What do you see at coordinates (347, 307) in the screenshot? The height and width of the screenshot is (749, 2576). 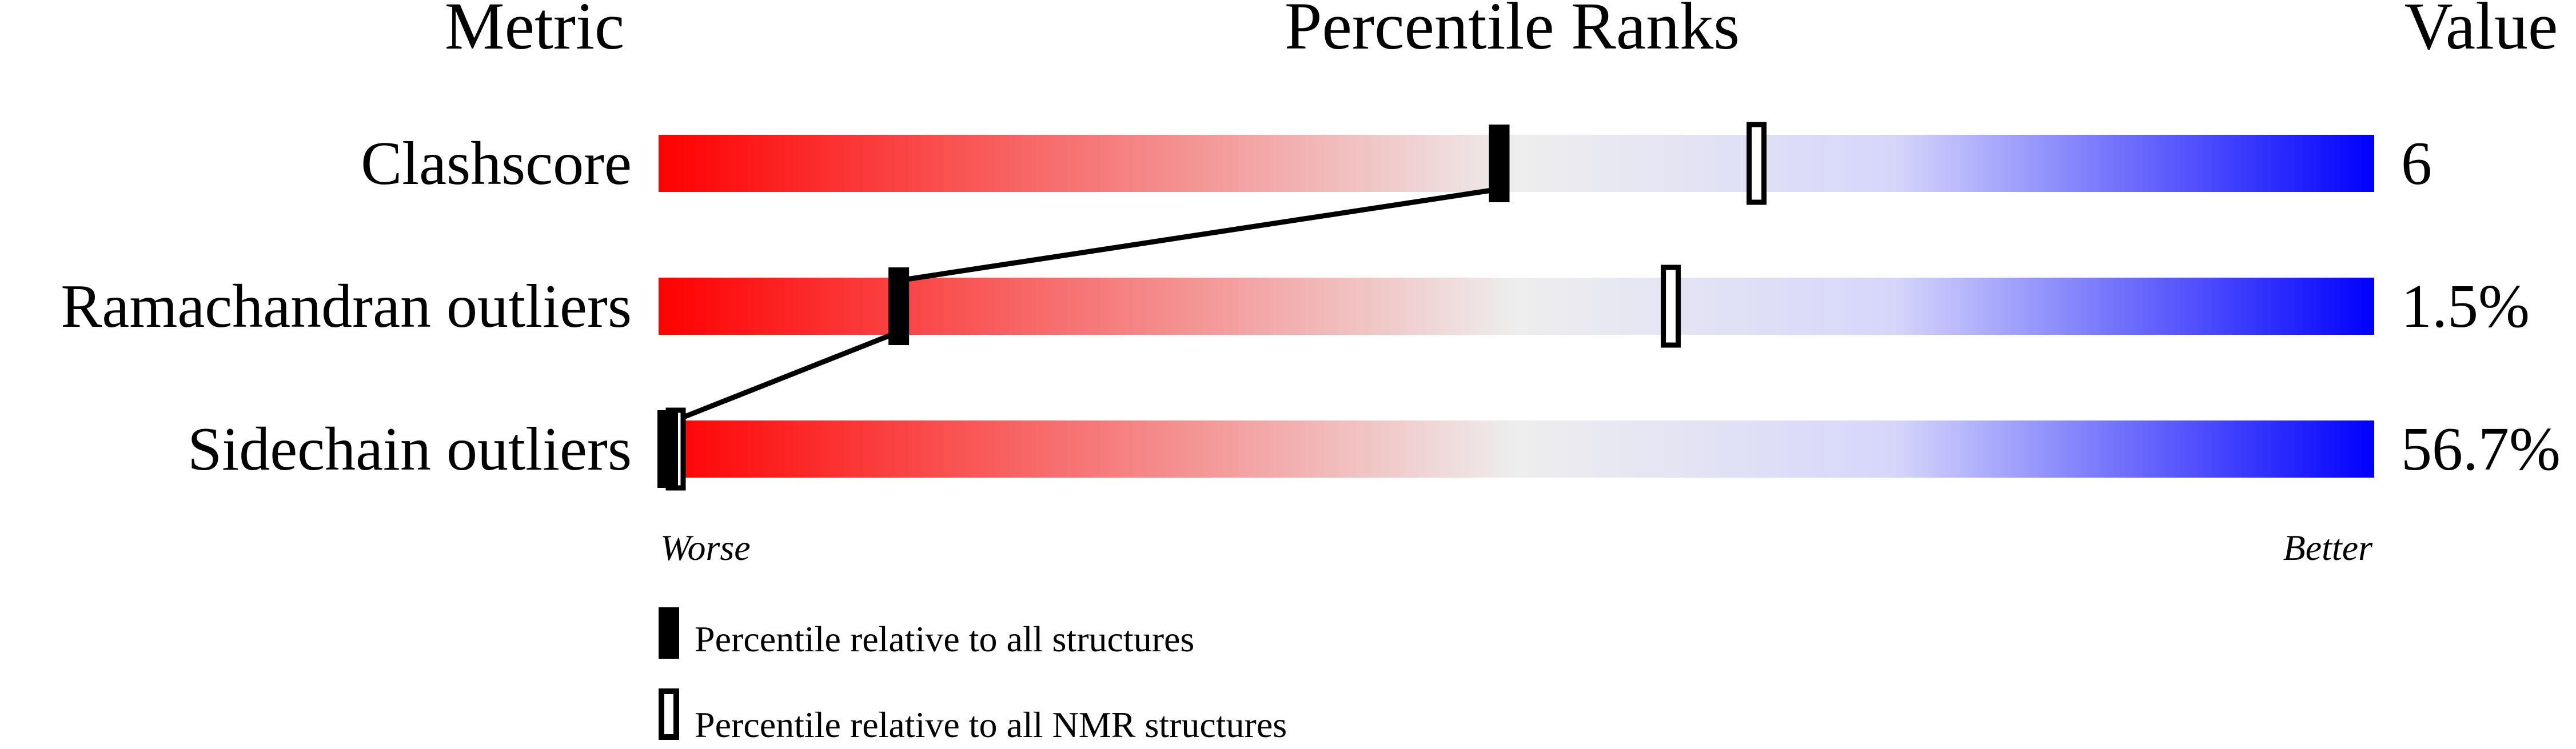 I see `metric-label: Ramachandran outliers` at bounding box center [347, 307].